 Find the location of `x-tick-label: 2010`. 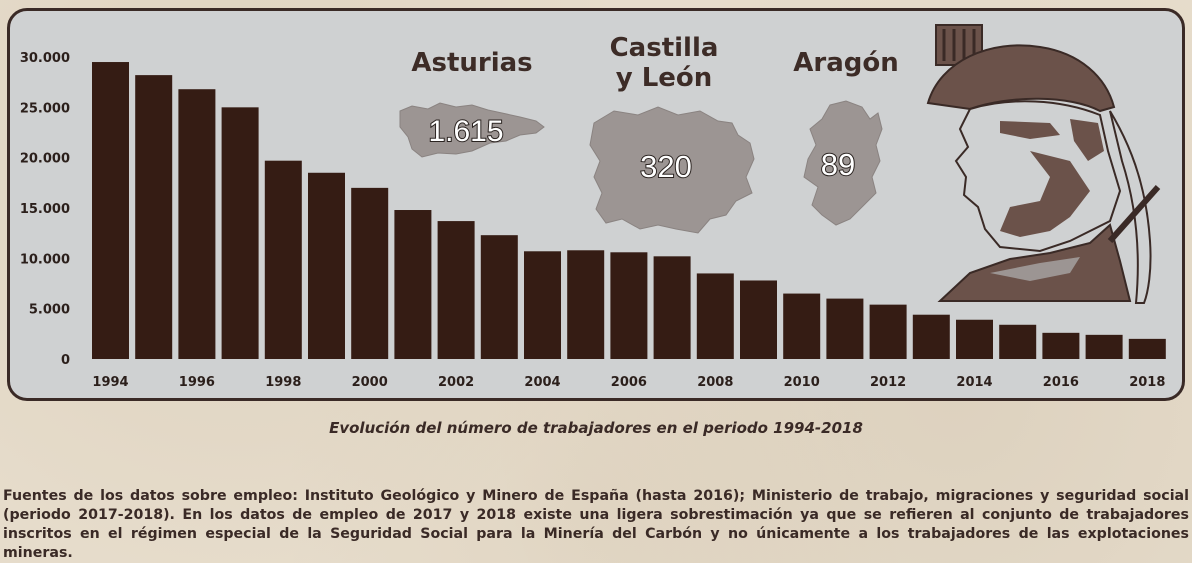

x-tick-label: 2010 is located at coordinates (802, 382).